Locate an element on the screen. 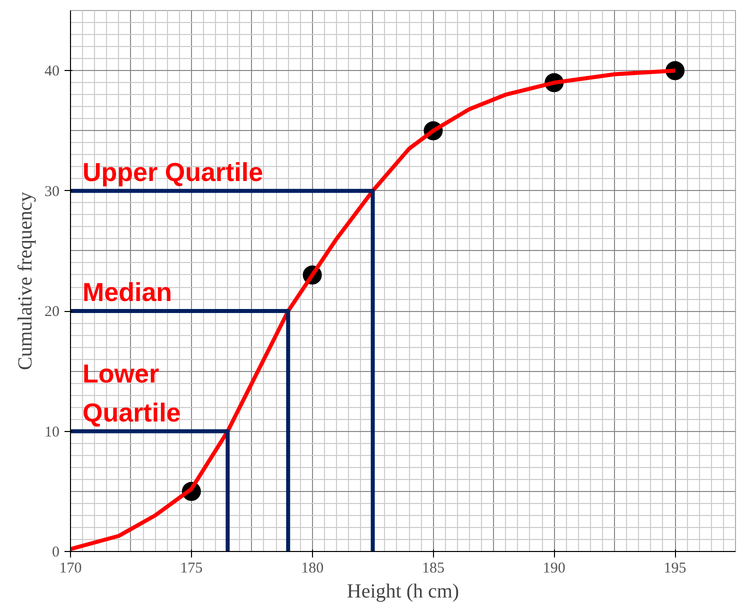 This screenshot has width=755, height=610. y-tick-label: 20 is located at coordinates (52, 312).